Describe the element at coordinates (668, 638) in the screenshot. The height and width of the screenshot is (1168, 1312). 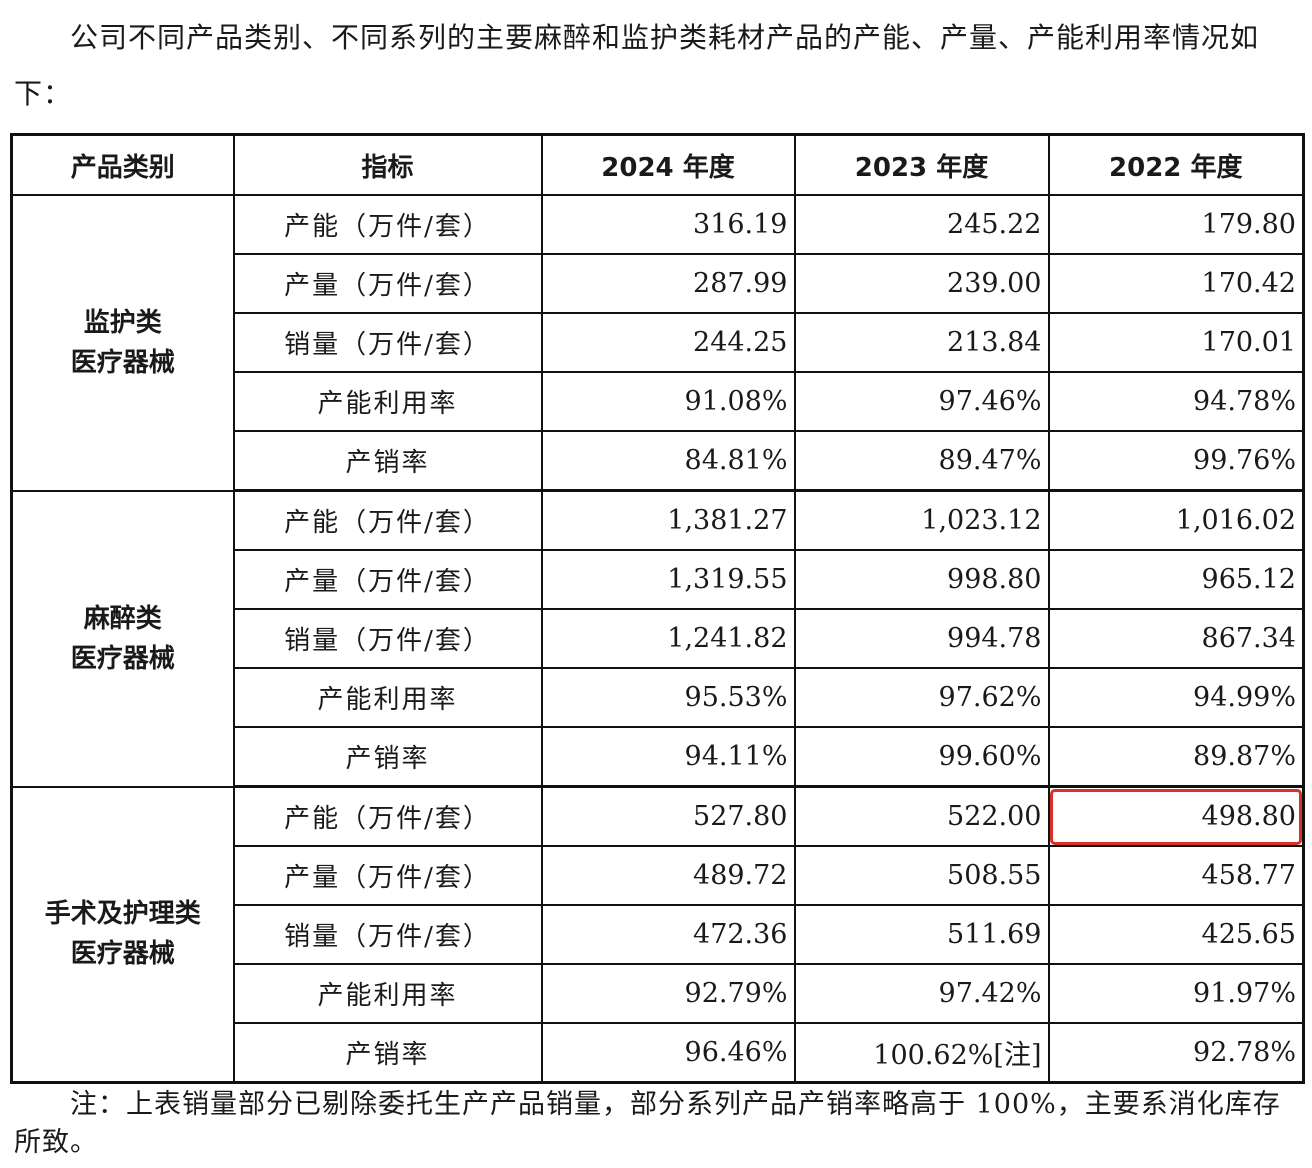
I see `value-cell: 1,241.82` at that location.